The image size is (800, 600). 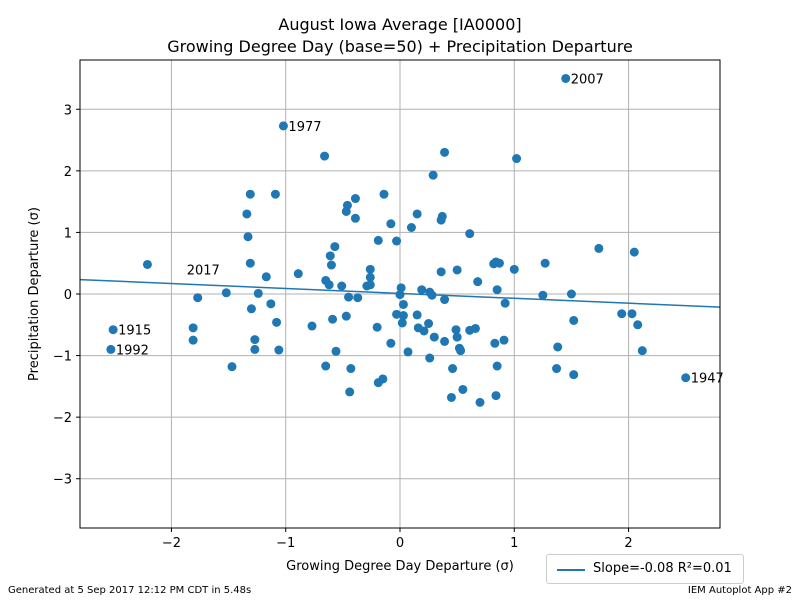 What do you see at coordinates (707, 379) in the screenshot?
I see `year-label: 1947` at bounding box center [707, 379].